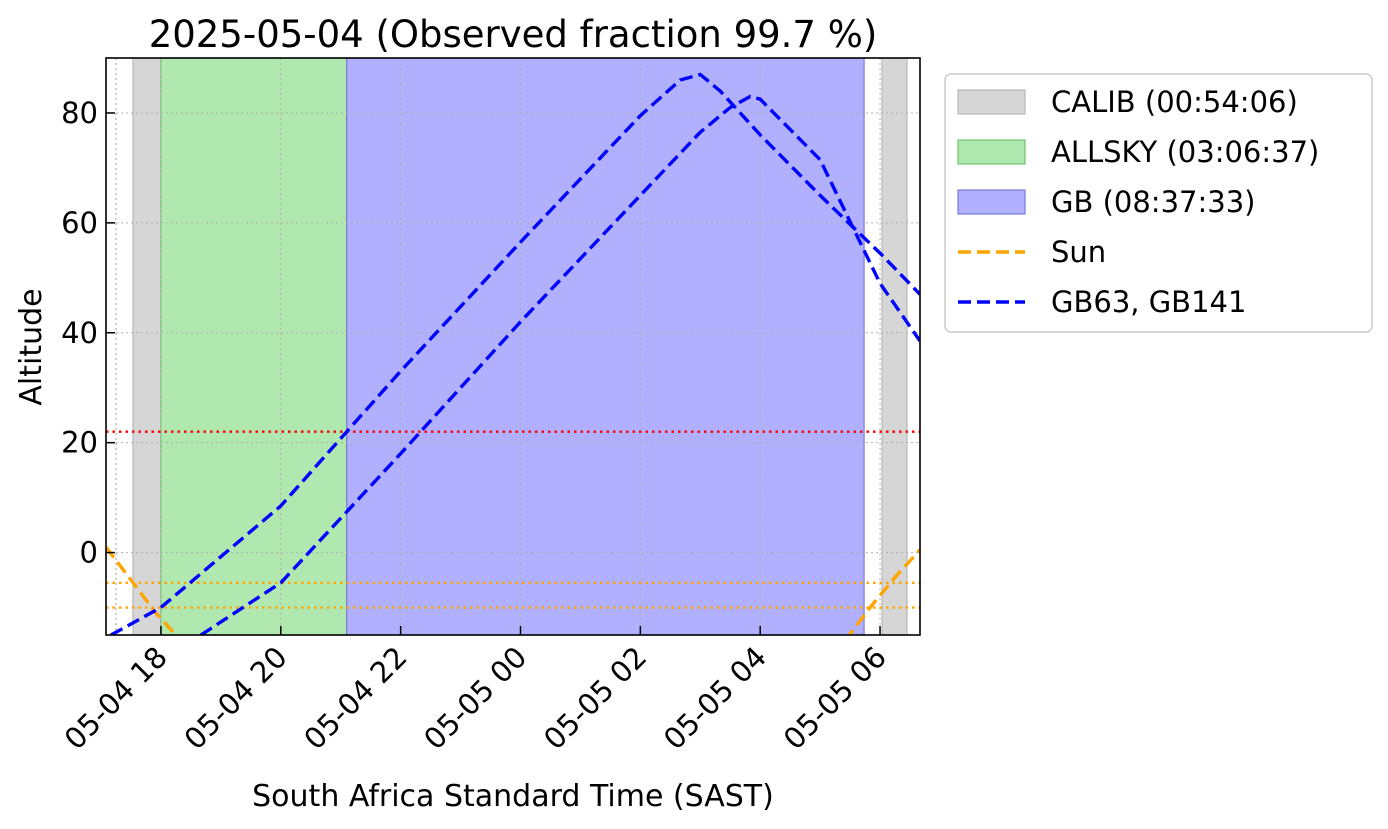 The width and height of the screenshot is (1388, 829). What do you see at coordinates (31, 346) in the screenshot?
I see `y-axis-label: Altitude` at bounding box center [31, 346].